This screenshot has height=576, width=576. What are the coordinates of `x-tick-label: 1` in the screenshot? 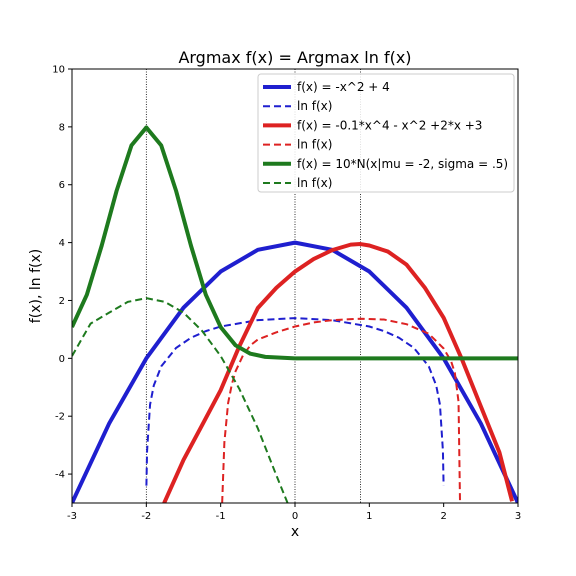 It's located at (369, 516).